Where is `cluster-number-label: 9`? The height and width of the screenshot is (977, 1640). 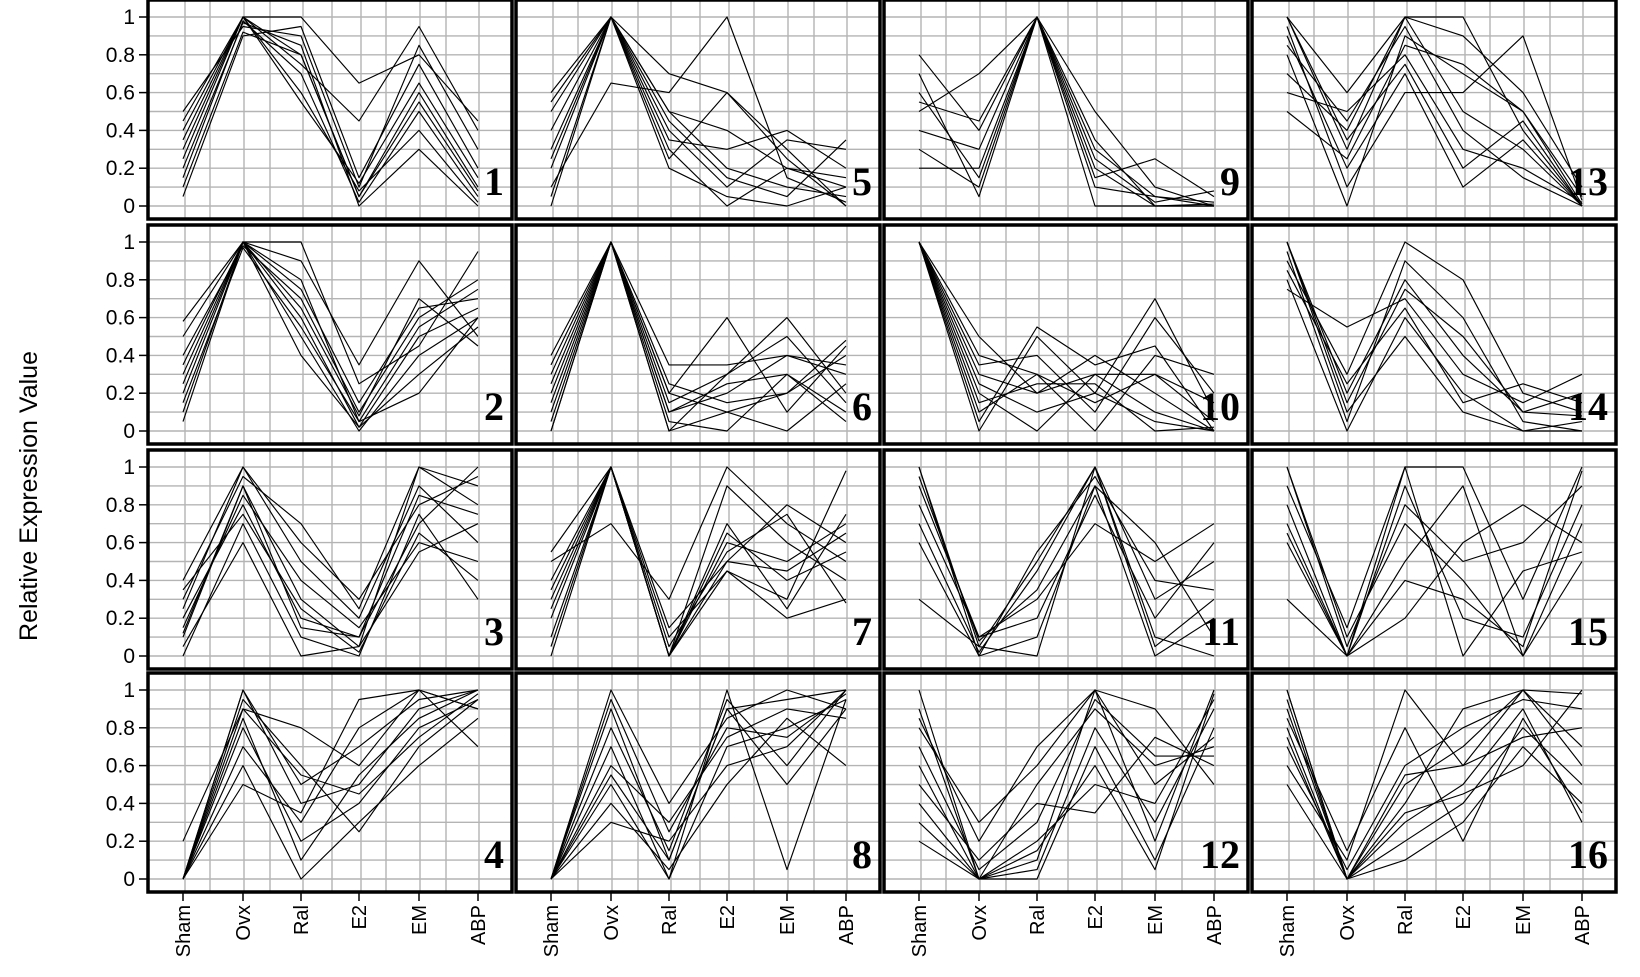
cluster-number-label: 9 is located at coordinates (1230, 181).